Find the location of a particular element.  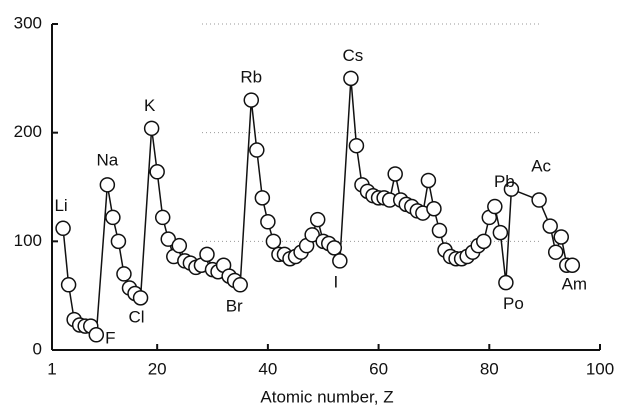

y-tick-label: 200 is located at coordinates (28, 131).